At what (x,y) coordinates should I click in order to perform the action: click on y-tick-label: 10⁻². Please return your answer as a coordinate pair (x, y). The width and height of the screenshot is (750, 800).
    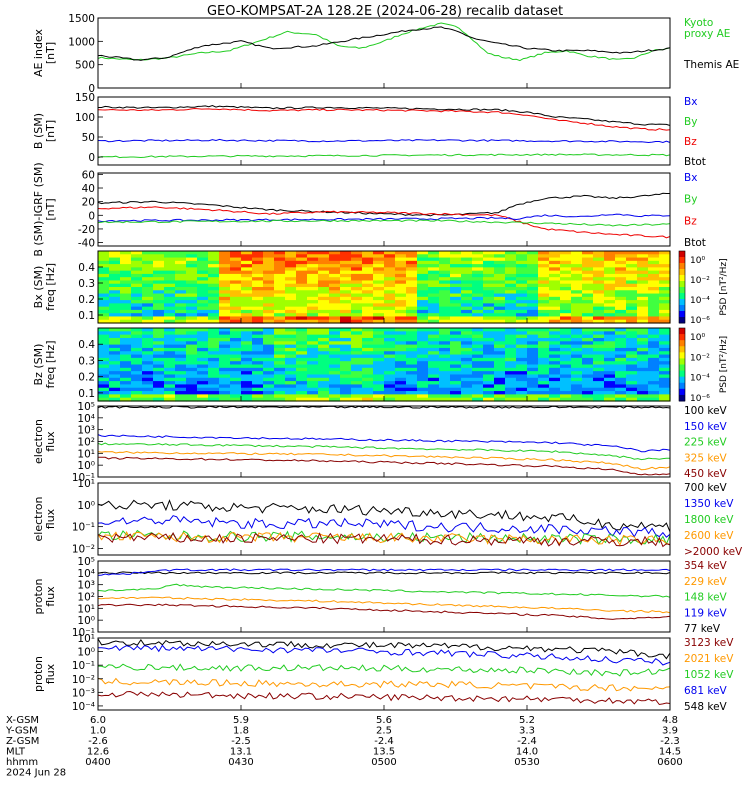
    Looking at the image, I should click on (83, 680).